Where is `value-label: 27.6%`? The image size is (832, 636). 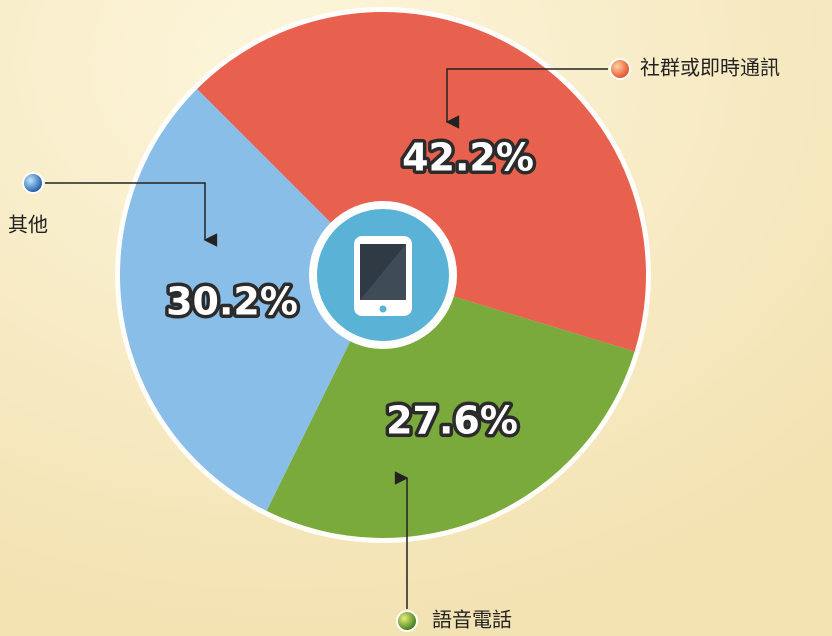 value-label: 27.6% is located at coordinates (452, 421).